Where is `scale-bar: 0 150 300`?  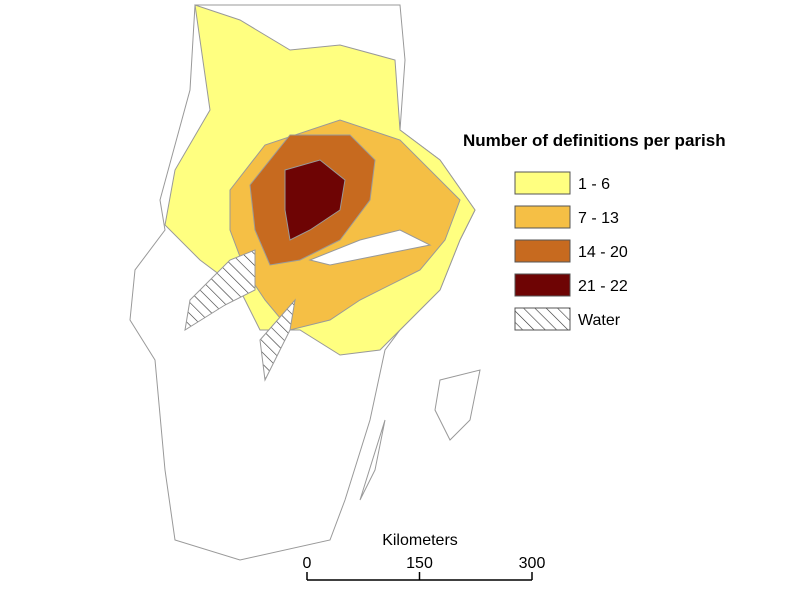
scale-bar: 0 150 300 is located at coordinates (424, 568).